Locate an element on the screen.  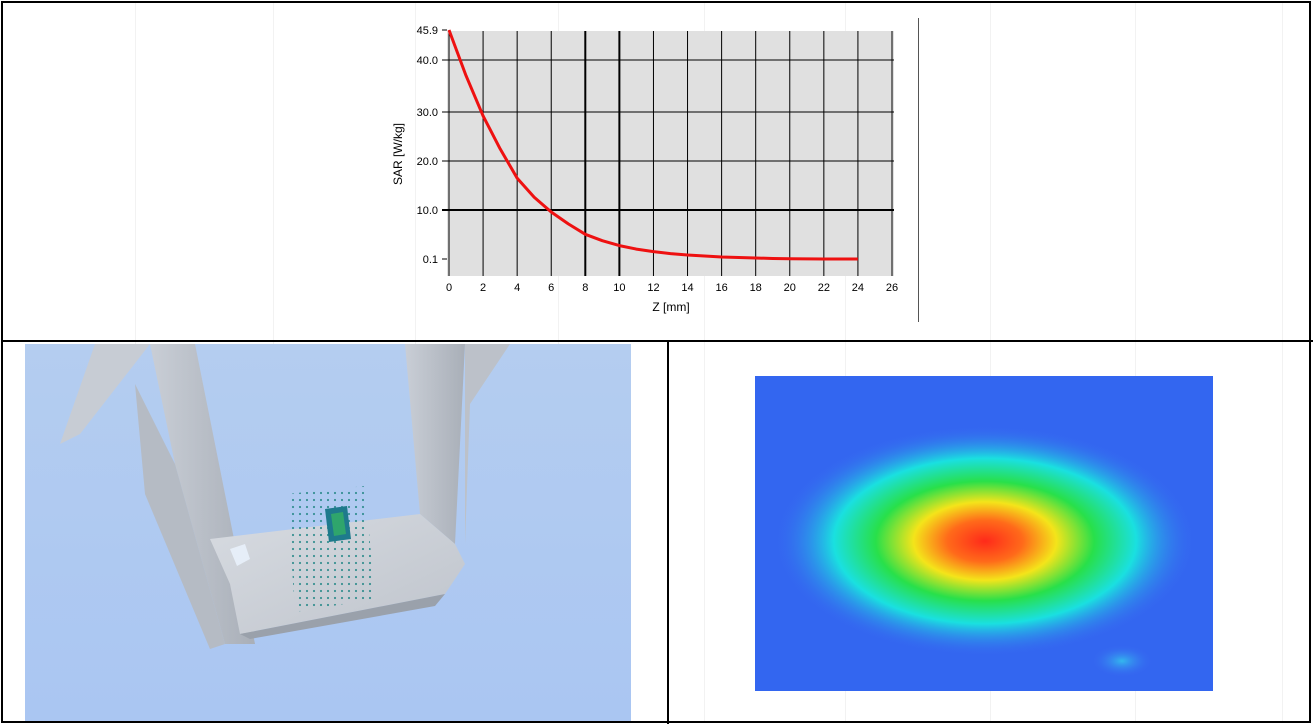
series-line is located at coordinates (652, 145).